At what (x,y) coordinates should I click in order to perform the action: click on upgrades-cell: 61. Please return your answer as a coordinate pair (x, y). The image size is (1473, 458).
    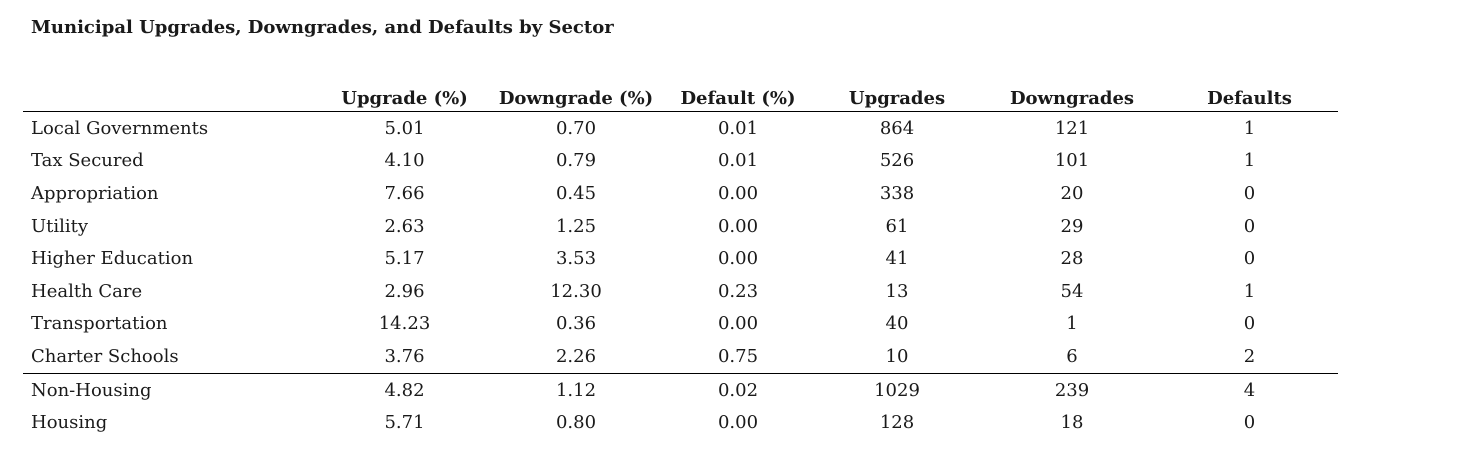
    Looking at the image, I should click on (897, 226).